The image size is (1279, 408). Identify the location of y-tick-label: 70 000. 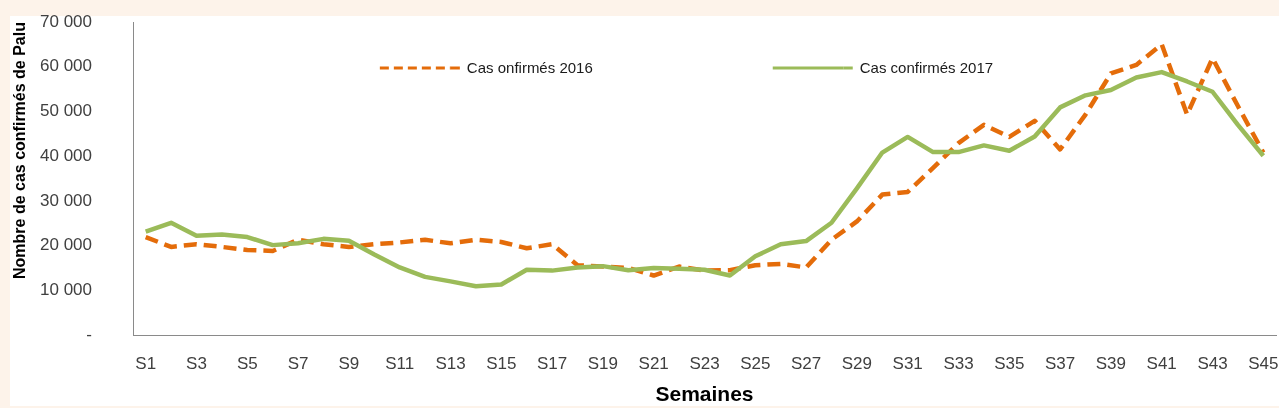
(66, 21).